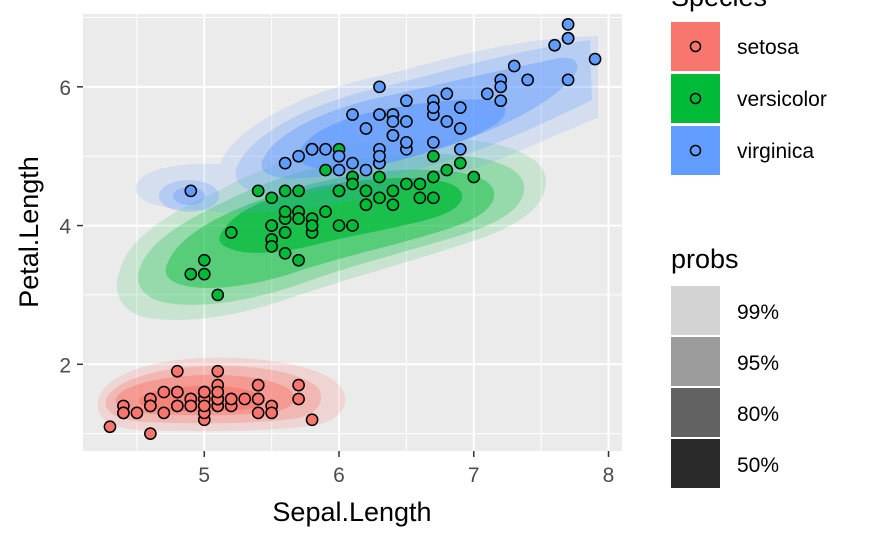  What do you see at coordinates (768, 47) in the screenshot?
I see `legend-label-setosa: setosa` at bounding box center [768, 47].